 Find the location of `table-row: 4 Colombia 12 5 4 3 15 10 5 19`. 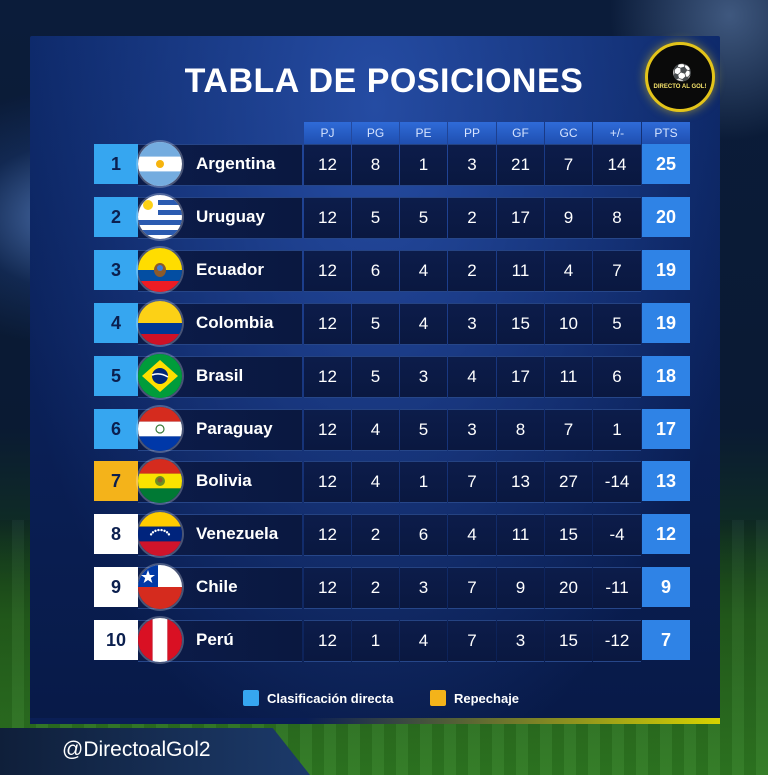

table-row: 4 Colombia 12 5 4 3 15 10 5 19 is located at coordinates (384, 323).